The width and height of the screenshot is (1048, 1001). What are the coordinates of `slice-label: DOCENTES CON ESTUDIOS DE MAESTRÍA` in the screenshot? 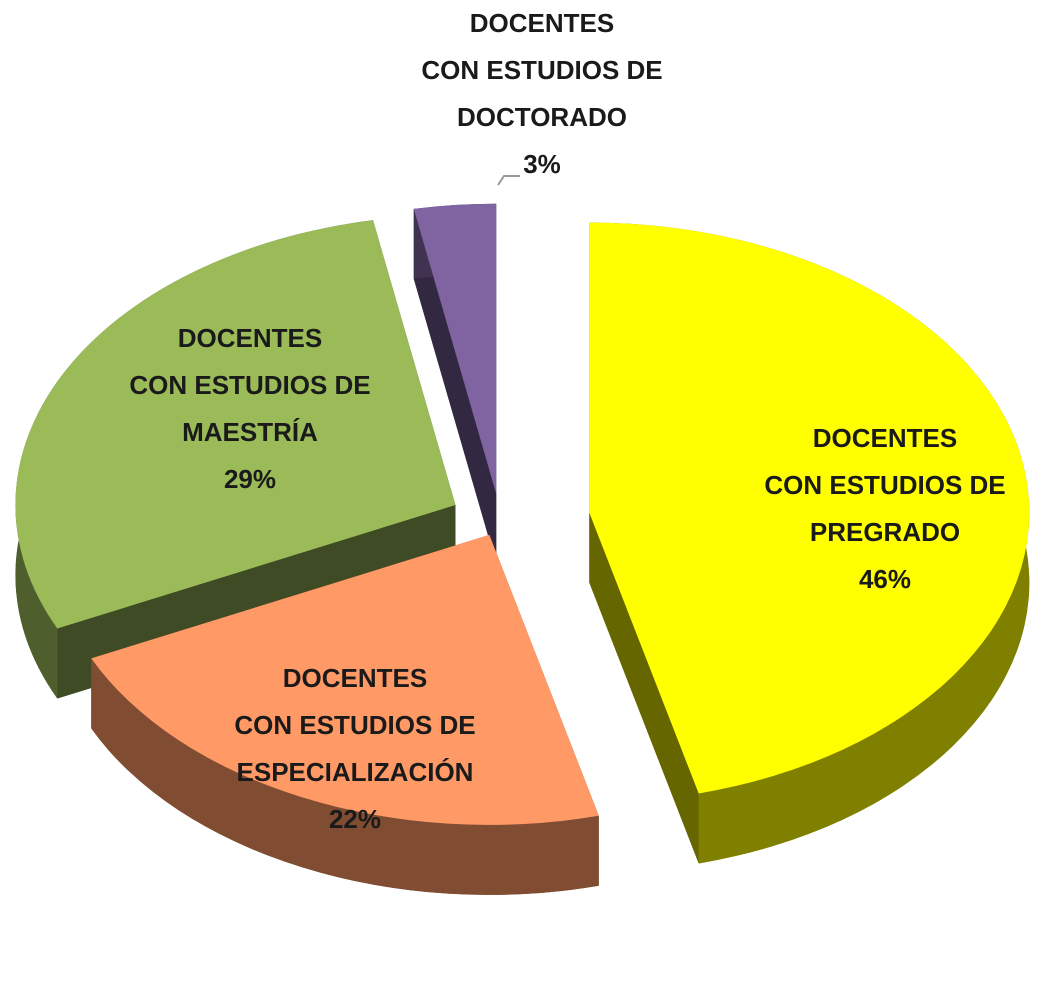 It's located at (250, 385).